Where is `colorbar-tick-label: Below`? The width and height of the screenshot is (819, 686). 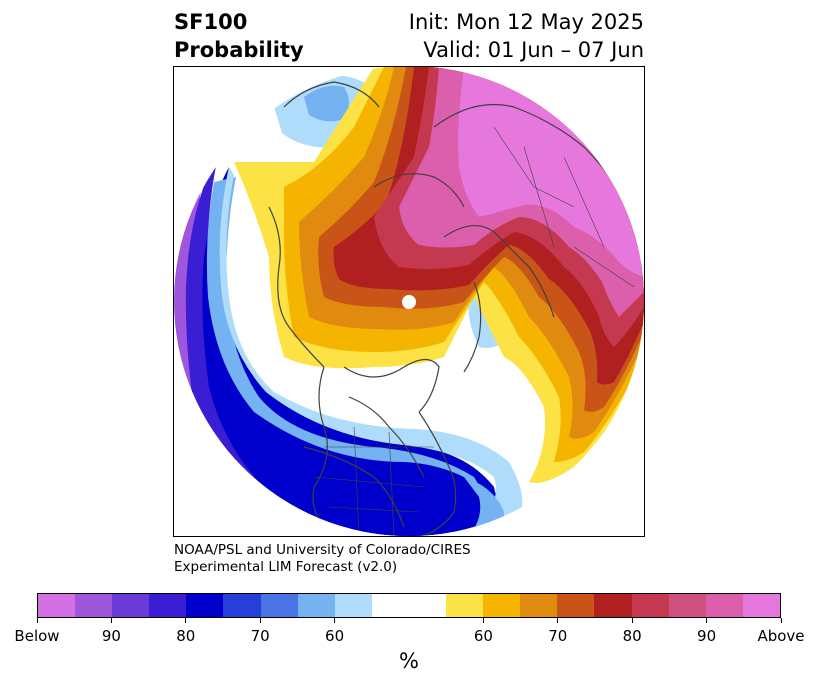
colorbar-tick-label: Below is located at coordinates (37, 636).